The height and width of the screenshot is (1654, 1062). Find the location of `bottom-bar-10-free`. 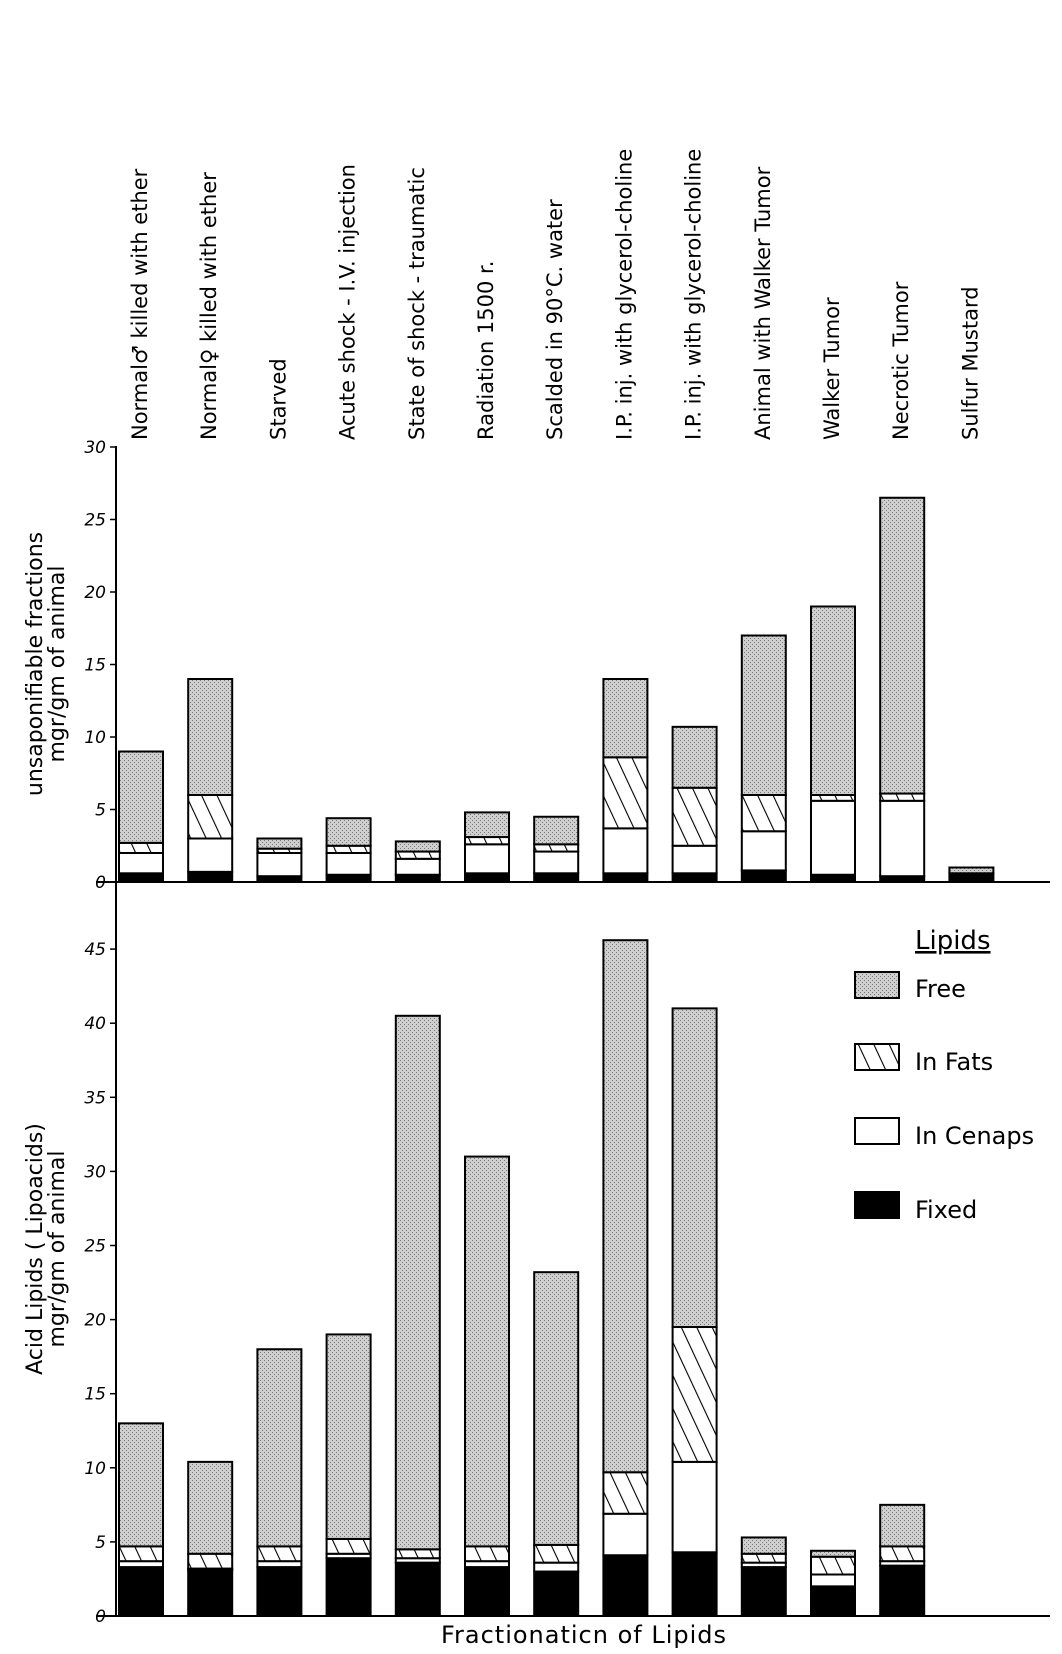

bottom-bar-10-free is located at coordinates (763, 1545).